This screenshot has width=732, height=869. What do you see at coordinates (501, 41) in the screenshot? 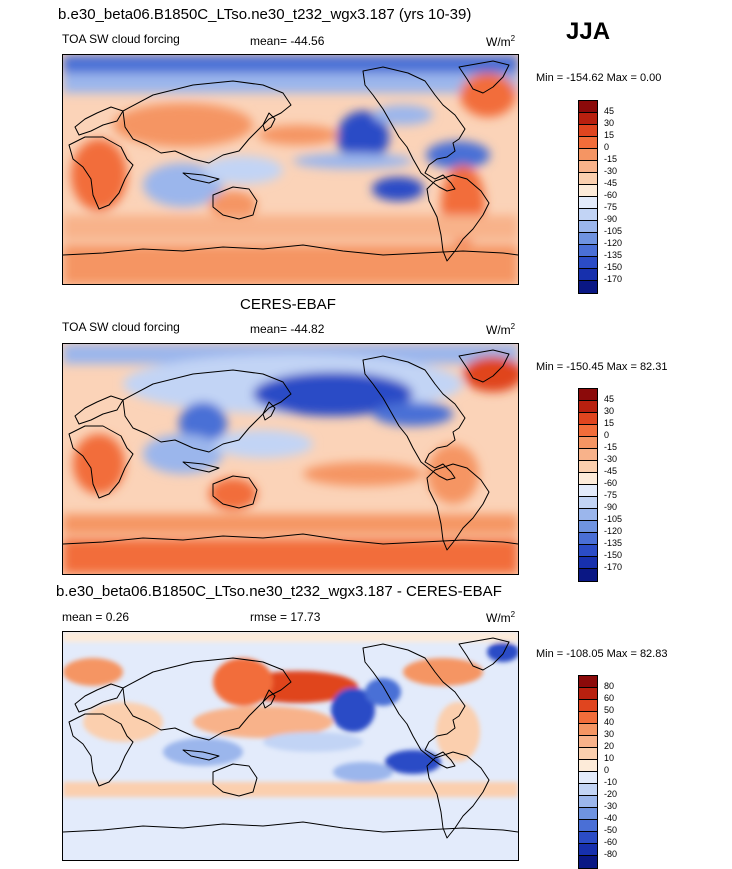
I see `panel1-units: W/m2` at bounding box center [501, 41].